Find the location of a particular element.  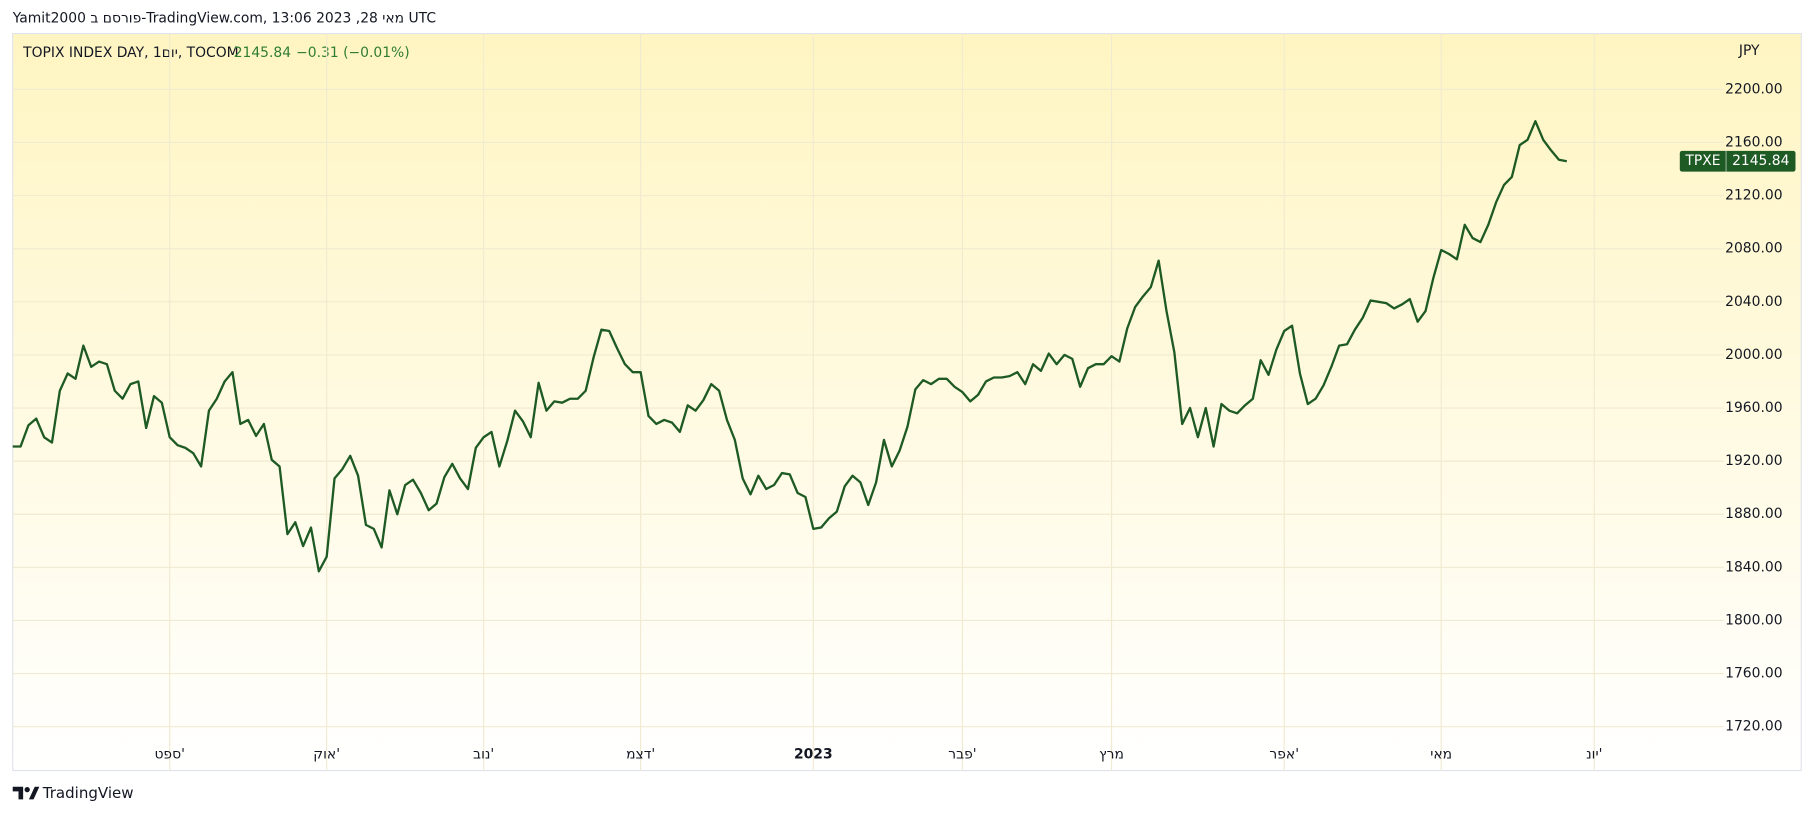

price-tag-bg is located at coordinates (1737, 161).